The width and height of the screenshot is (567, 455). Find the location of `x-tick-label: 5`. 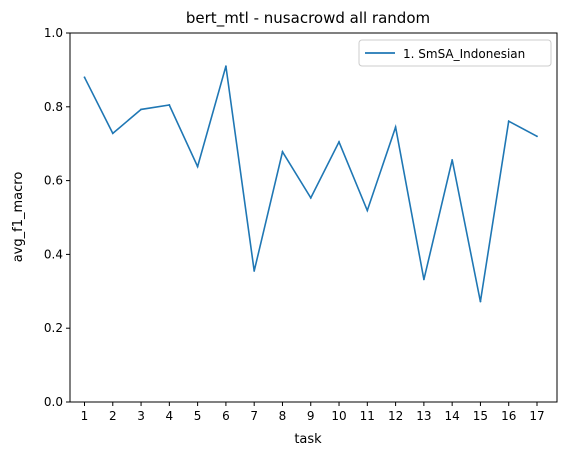

x-tick-label: 5 is located at coordinates (198, 416).